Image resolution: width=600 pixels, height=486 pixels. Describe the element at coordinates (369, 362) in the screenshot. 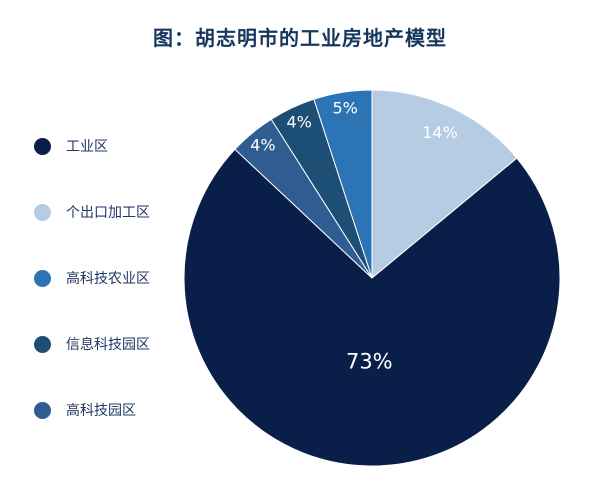

I see `slice-label: 73%` at that location.